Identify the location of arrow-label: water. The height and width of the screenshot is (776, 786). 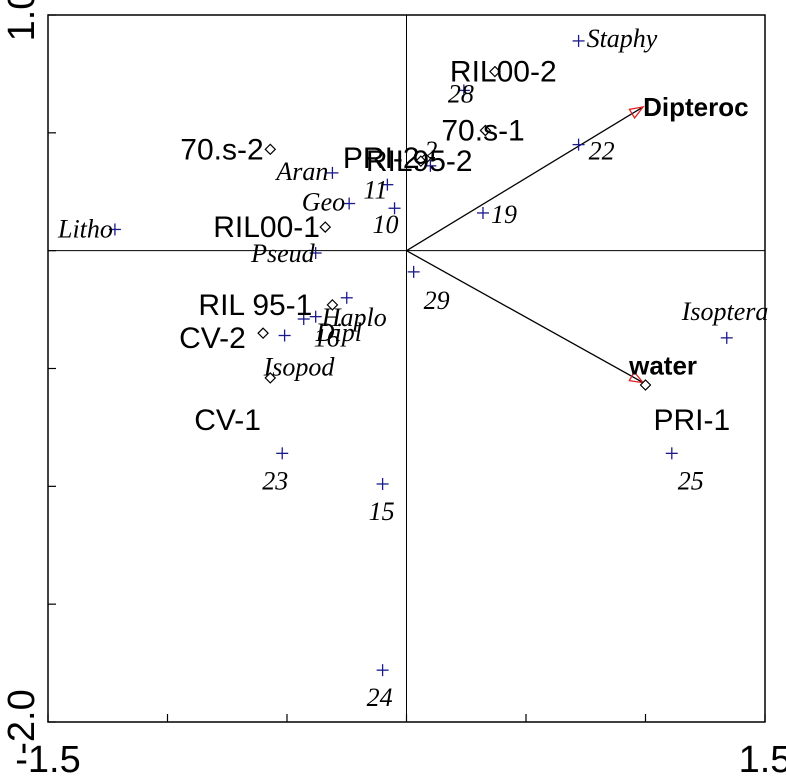
(662, 366).